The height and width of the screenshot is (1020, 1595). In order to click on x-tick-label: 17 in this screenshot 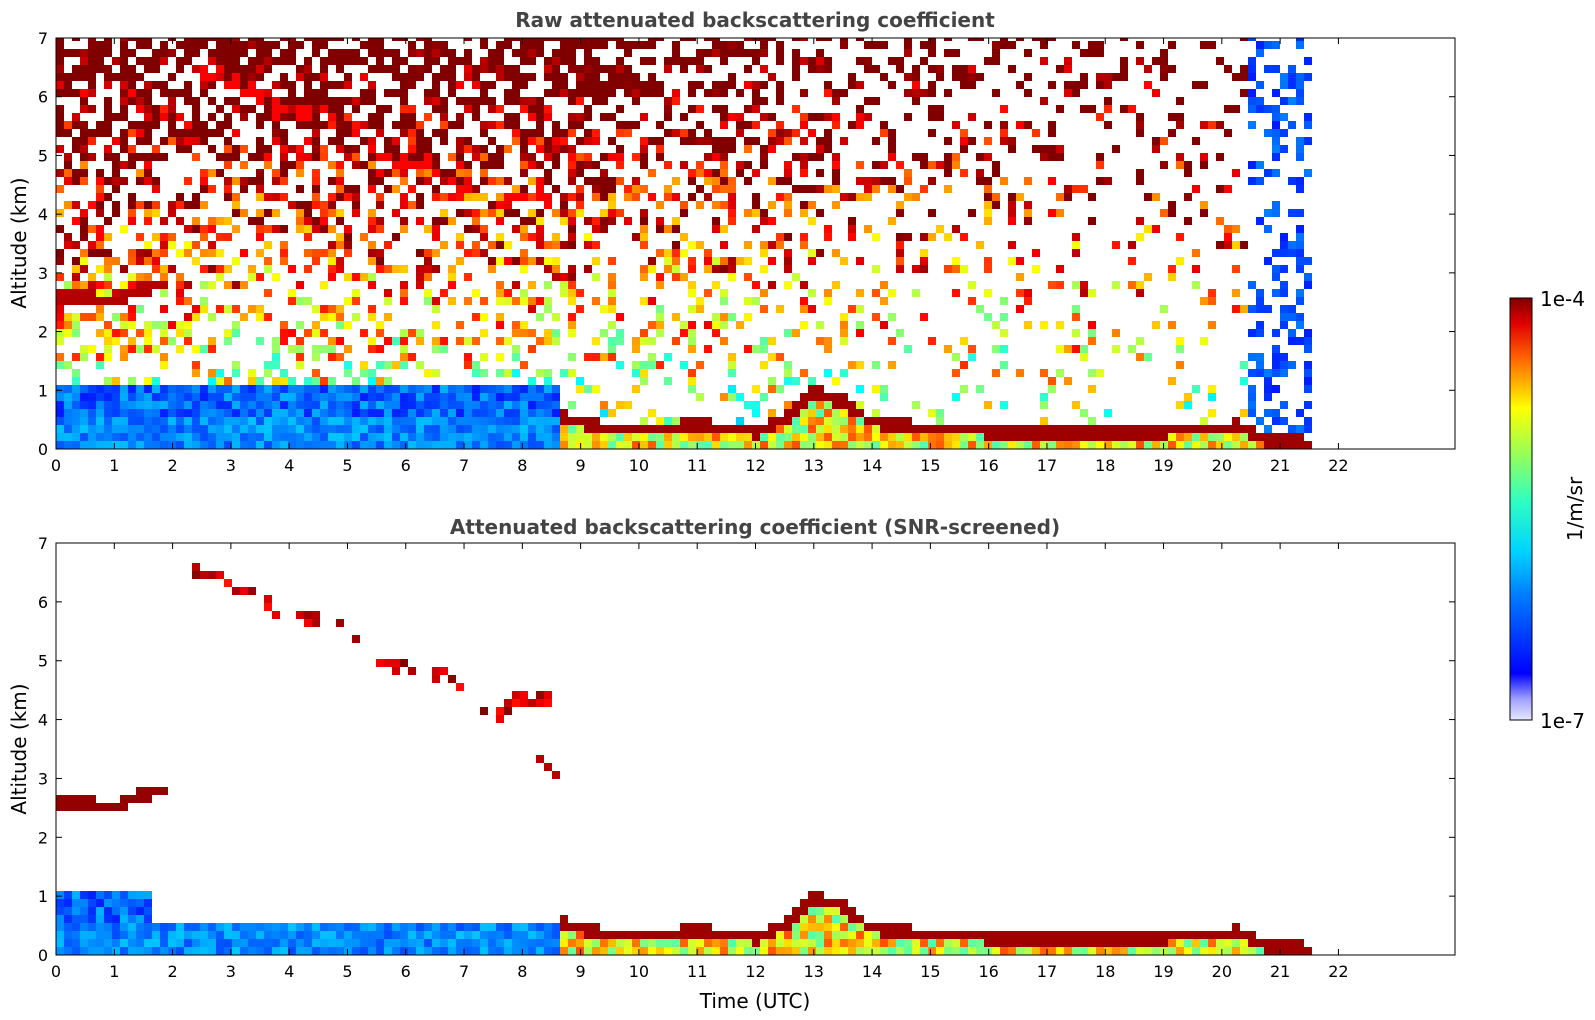, I will do `click(1047, 465)`.